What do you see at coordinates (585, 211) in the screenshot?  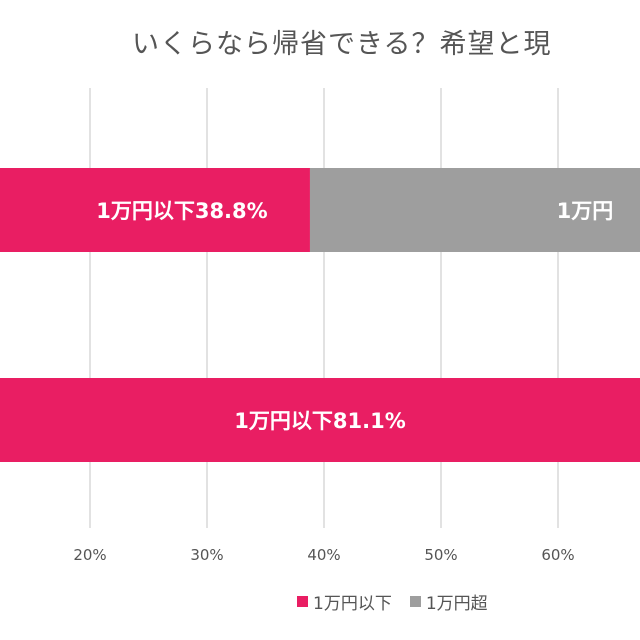 I see `bar-label-row1-series2: 1万円` at bounding box center [585, 211].